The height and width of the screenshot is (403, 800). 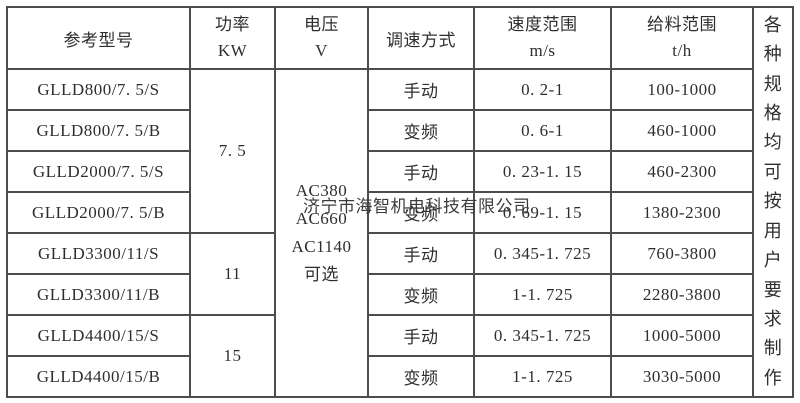 What do you see at coordinates (682, 171) in the screenshot?
I see `feed-cell: 460-2300` at bounding box center [682, 171].